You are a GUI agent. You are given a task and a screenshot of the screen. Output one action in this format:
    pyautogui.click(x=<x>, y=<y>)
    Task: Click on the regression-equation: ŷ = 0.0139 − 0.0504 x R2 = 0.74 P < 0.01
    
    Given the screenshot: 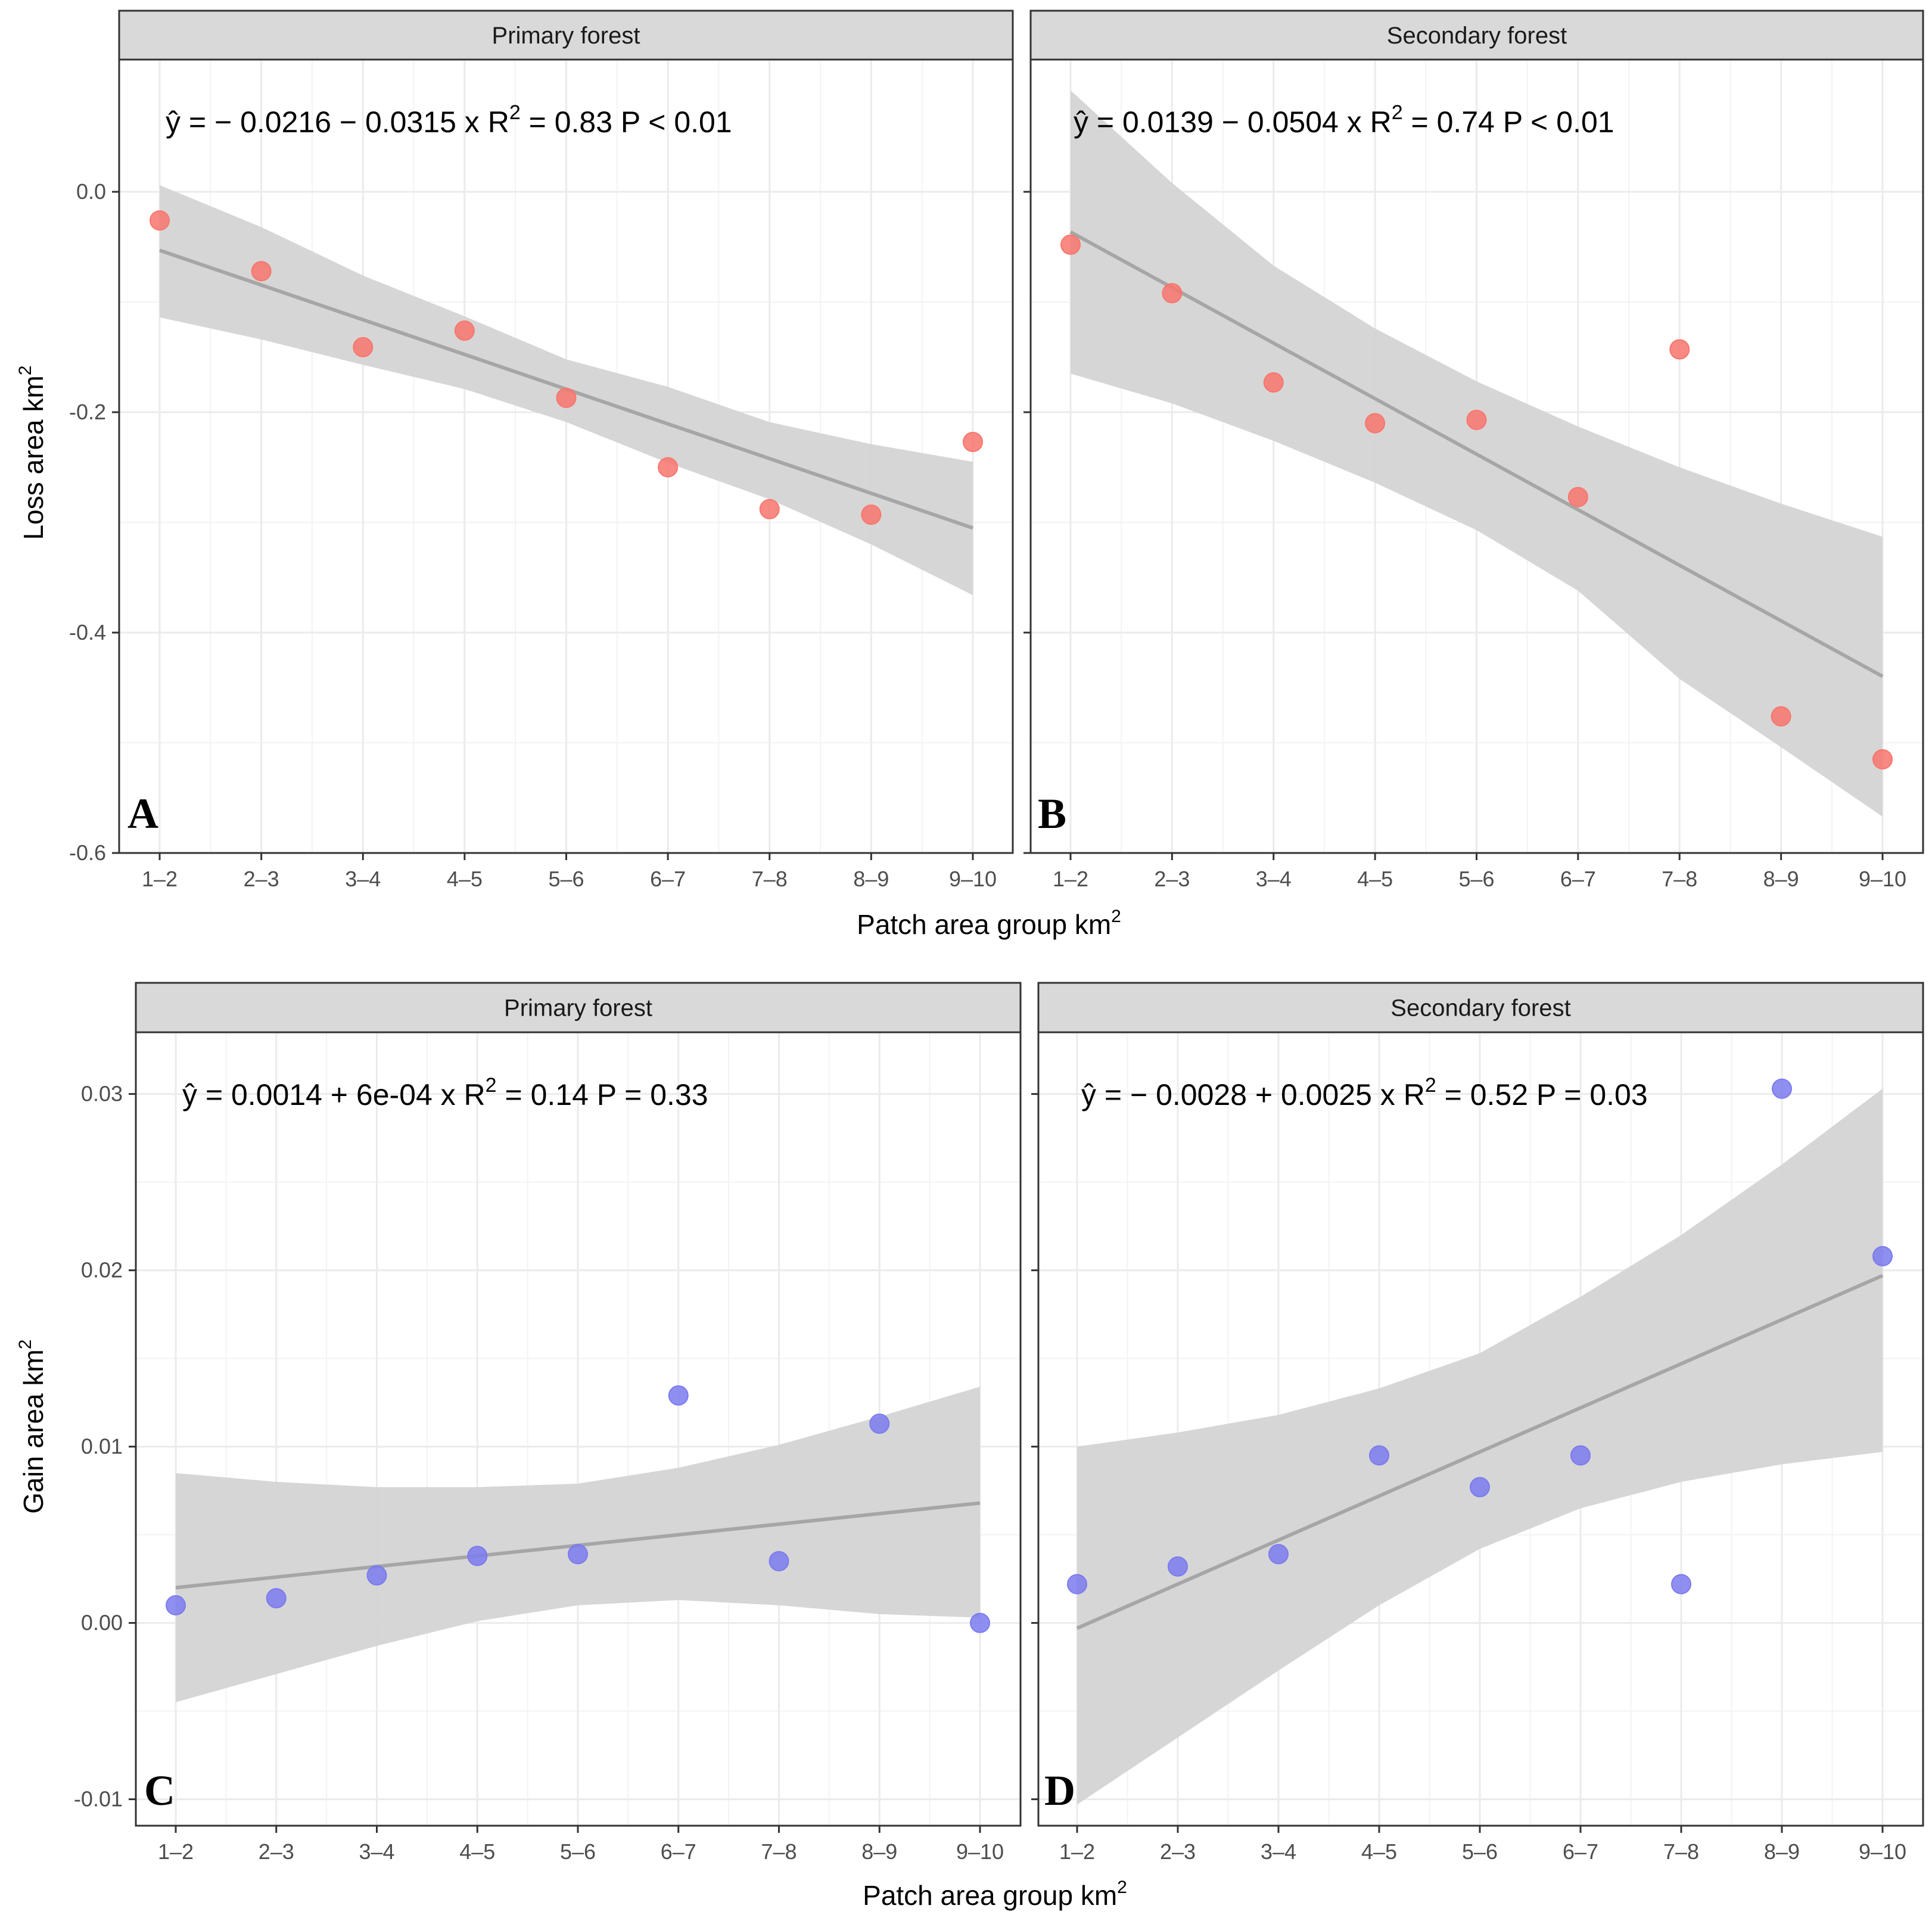 What is the action you would take?
    pyautogui.click(x=1344, y=120)
    